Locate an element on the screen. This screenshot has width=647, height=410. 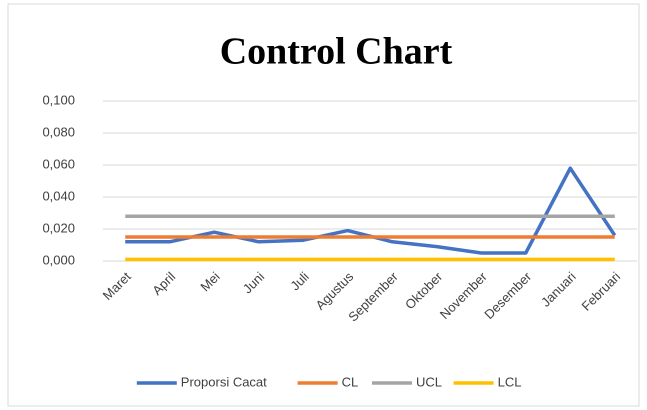
legend-label: Proporsi Cacat is located at coordinates (224, 381).